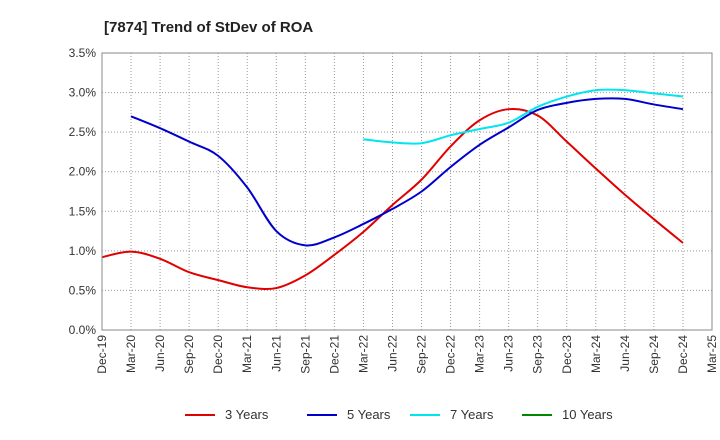 Image resolution: width=720 pixels, height=440 pixels. What do you see at coordinates (189, 354) in the screenshot?
I see `x-tick-label: Sep-20` at bounding box center [189, 354].